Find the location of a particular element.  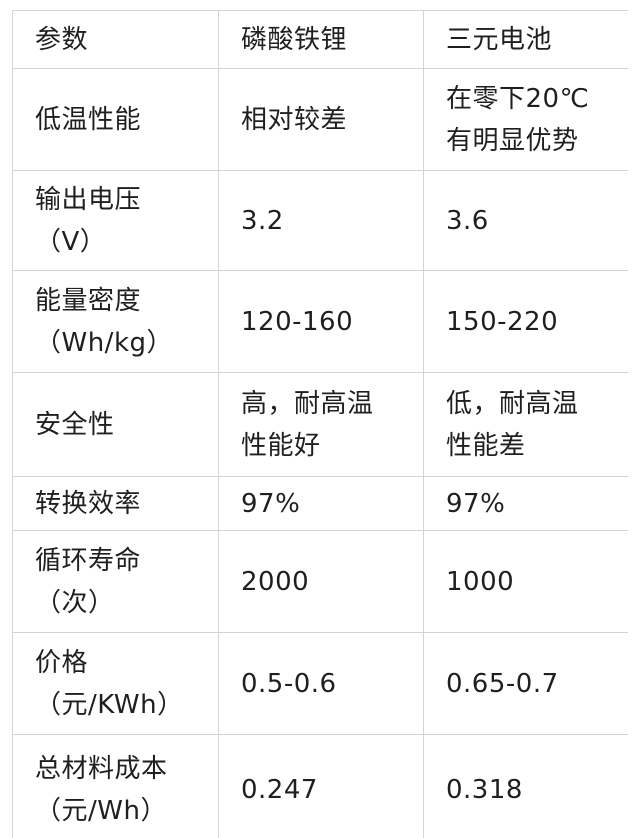

cell-lfp-energy-density: 120-160 is located at coordinates (321, 321).